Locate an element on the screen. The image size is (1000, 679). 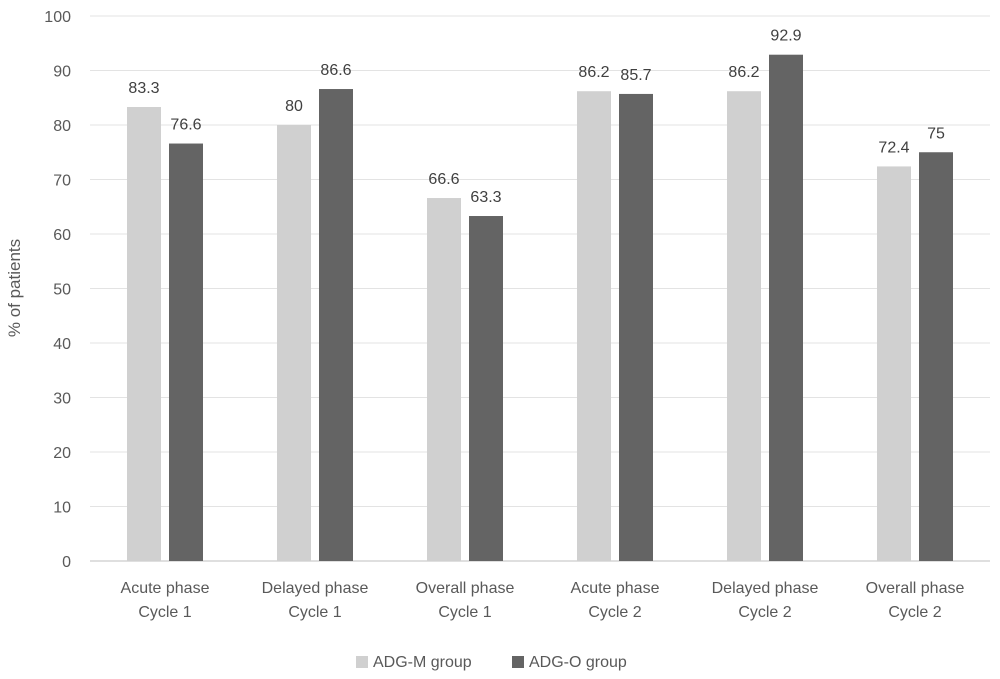
y-axis-ticks: 0 10 20 30 40 50 60 70 80 90 100 is located at coordinates (57, 290).